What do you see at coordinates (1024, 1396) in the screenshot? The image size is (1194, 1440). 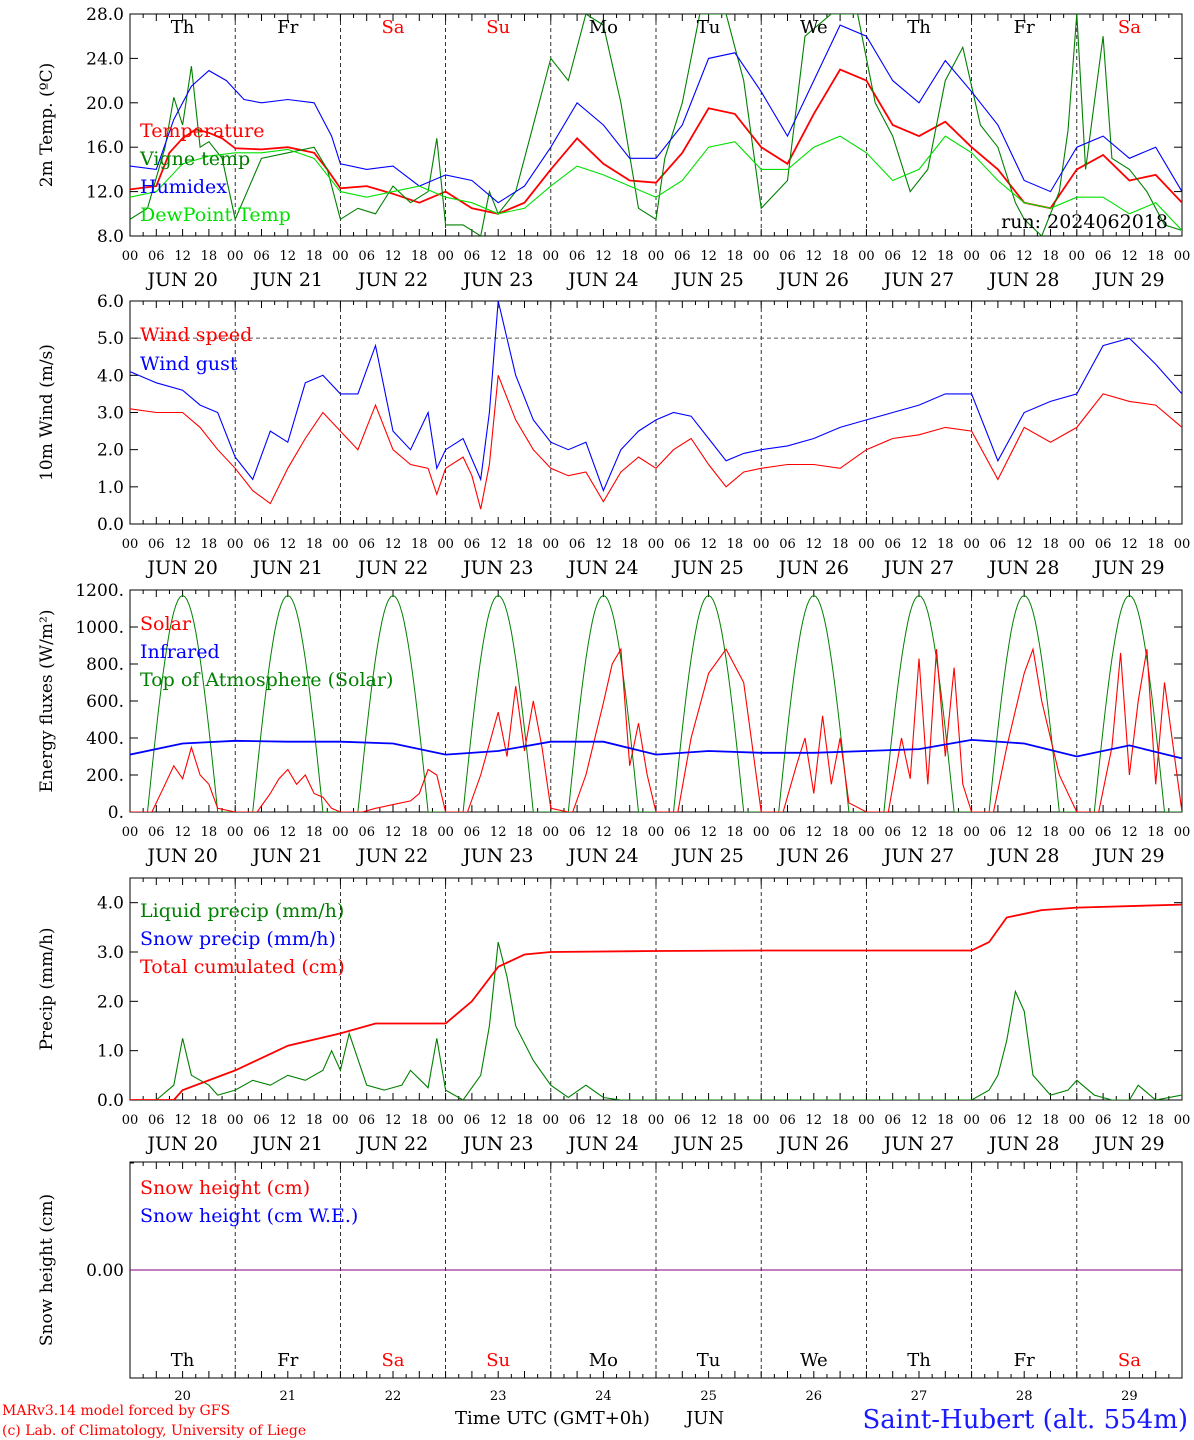 I see `date-number: 28` at bounding box center [1024, 1396].